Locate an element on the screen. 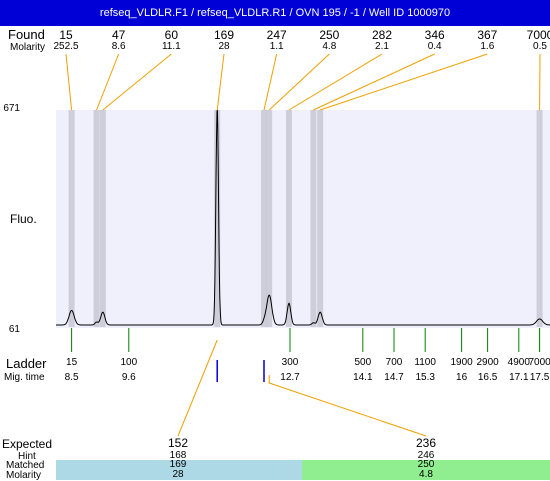  ladder-mig-time: 17.5 is located at coordinates (539, 378).